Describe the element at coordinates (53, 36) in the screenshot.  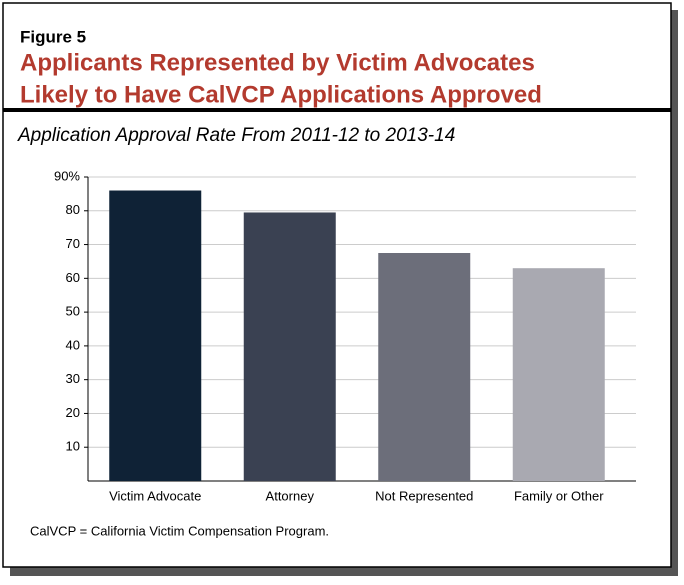
I see `figure-label: Figure 5` at that location.